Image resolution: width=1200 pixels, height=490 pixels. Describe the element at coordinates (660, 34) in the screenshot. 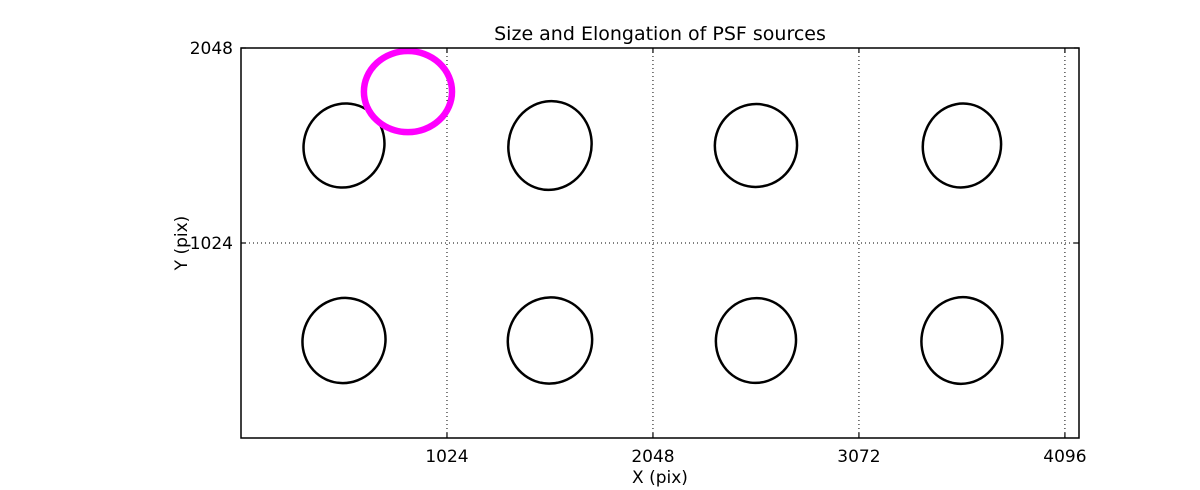

I see `plot-title: Size and Elongation of PSF sources` at that location.